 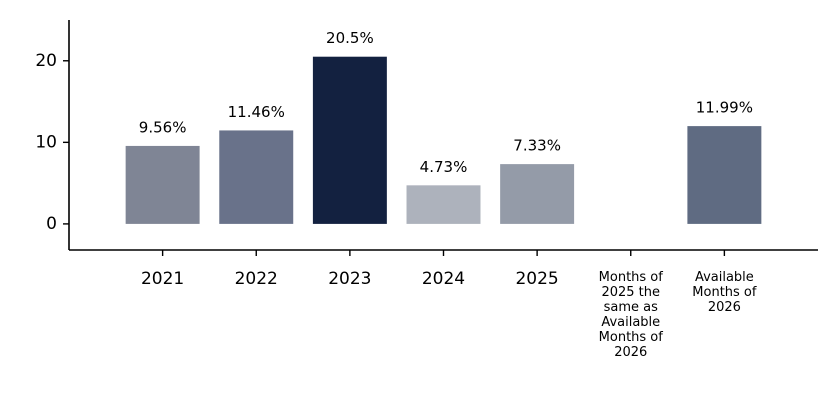 I want to click on x-tick-label: 2025, so click(x=537, y=279).